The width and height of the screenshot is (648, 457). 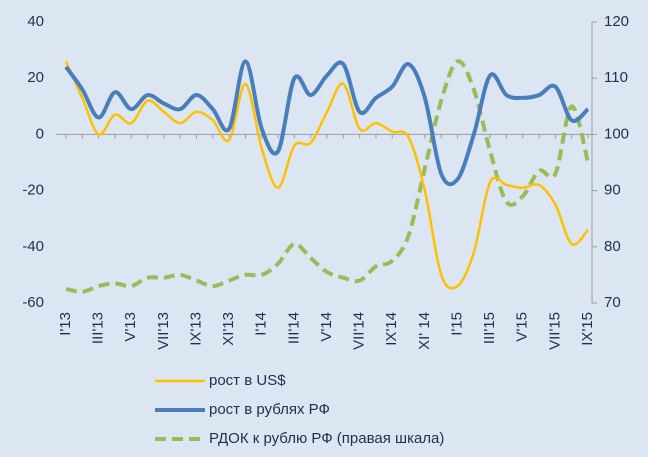 I want to click on x-tick-label: V'15, so click(x=522, y=327).